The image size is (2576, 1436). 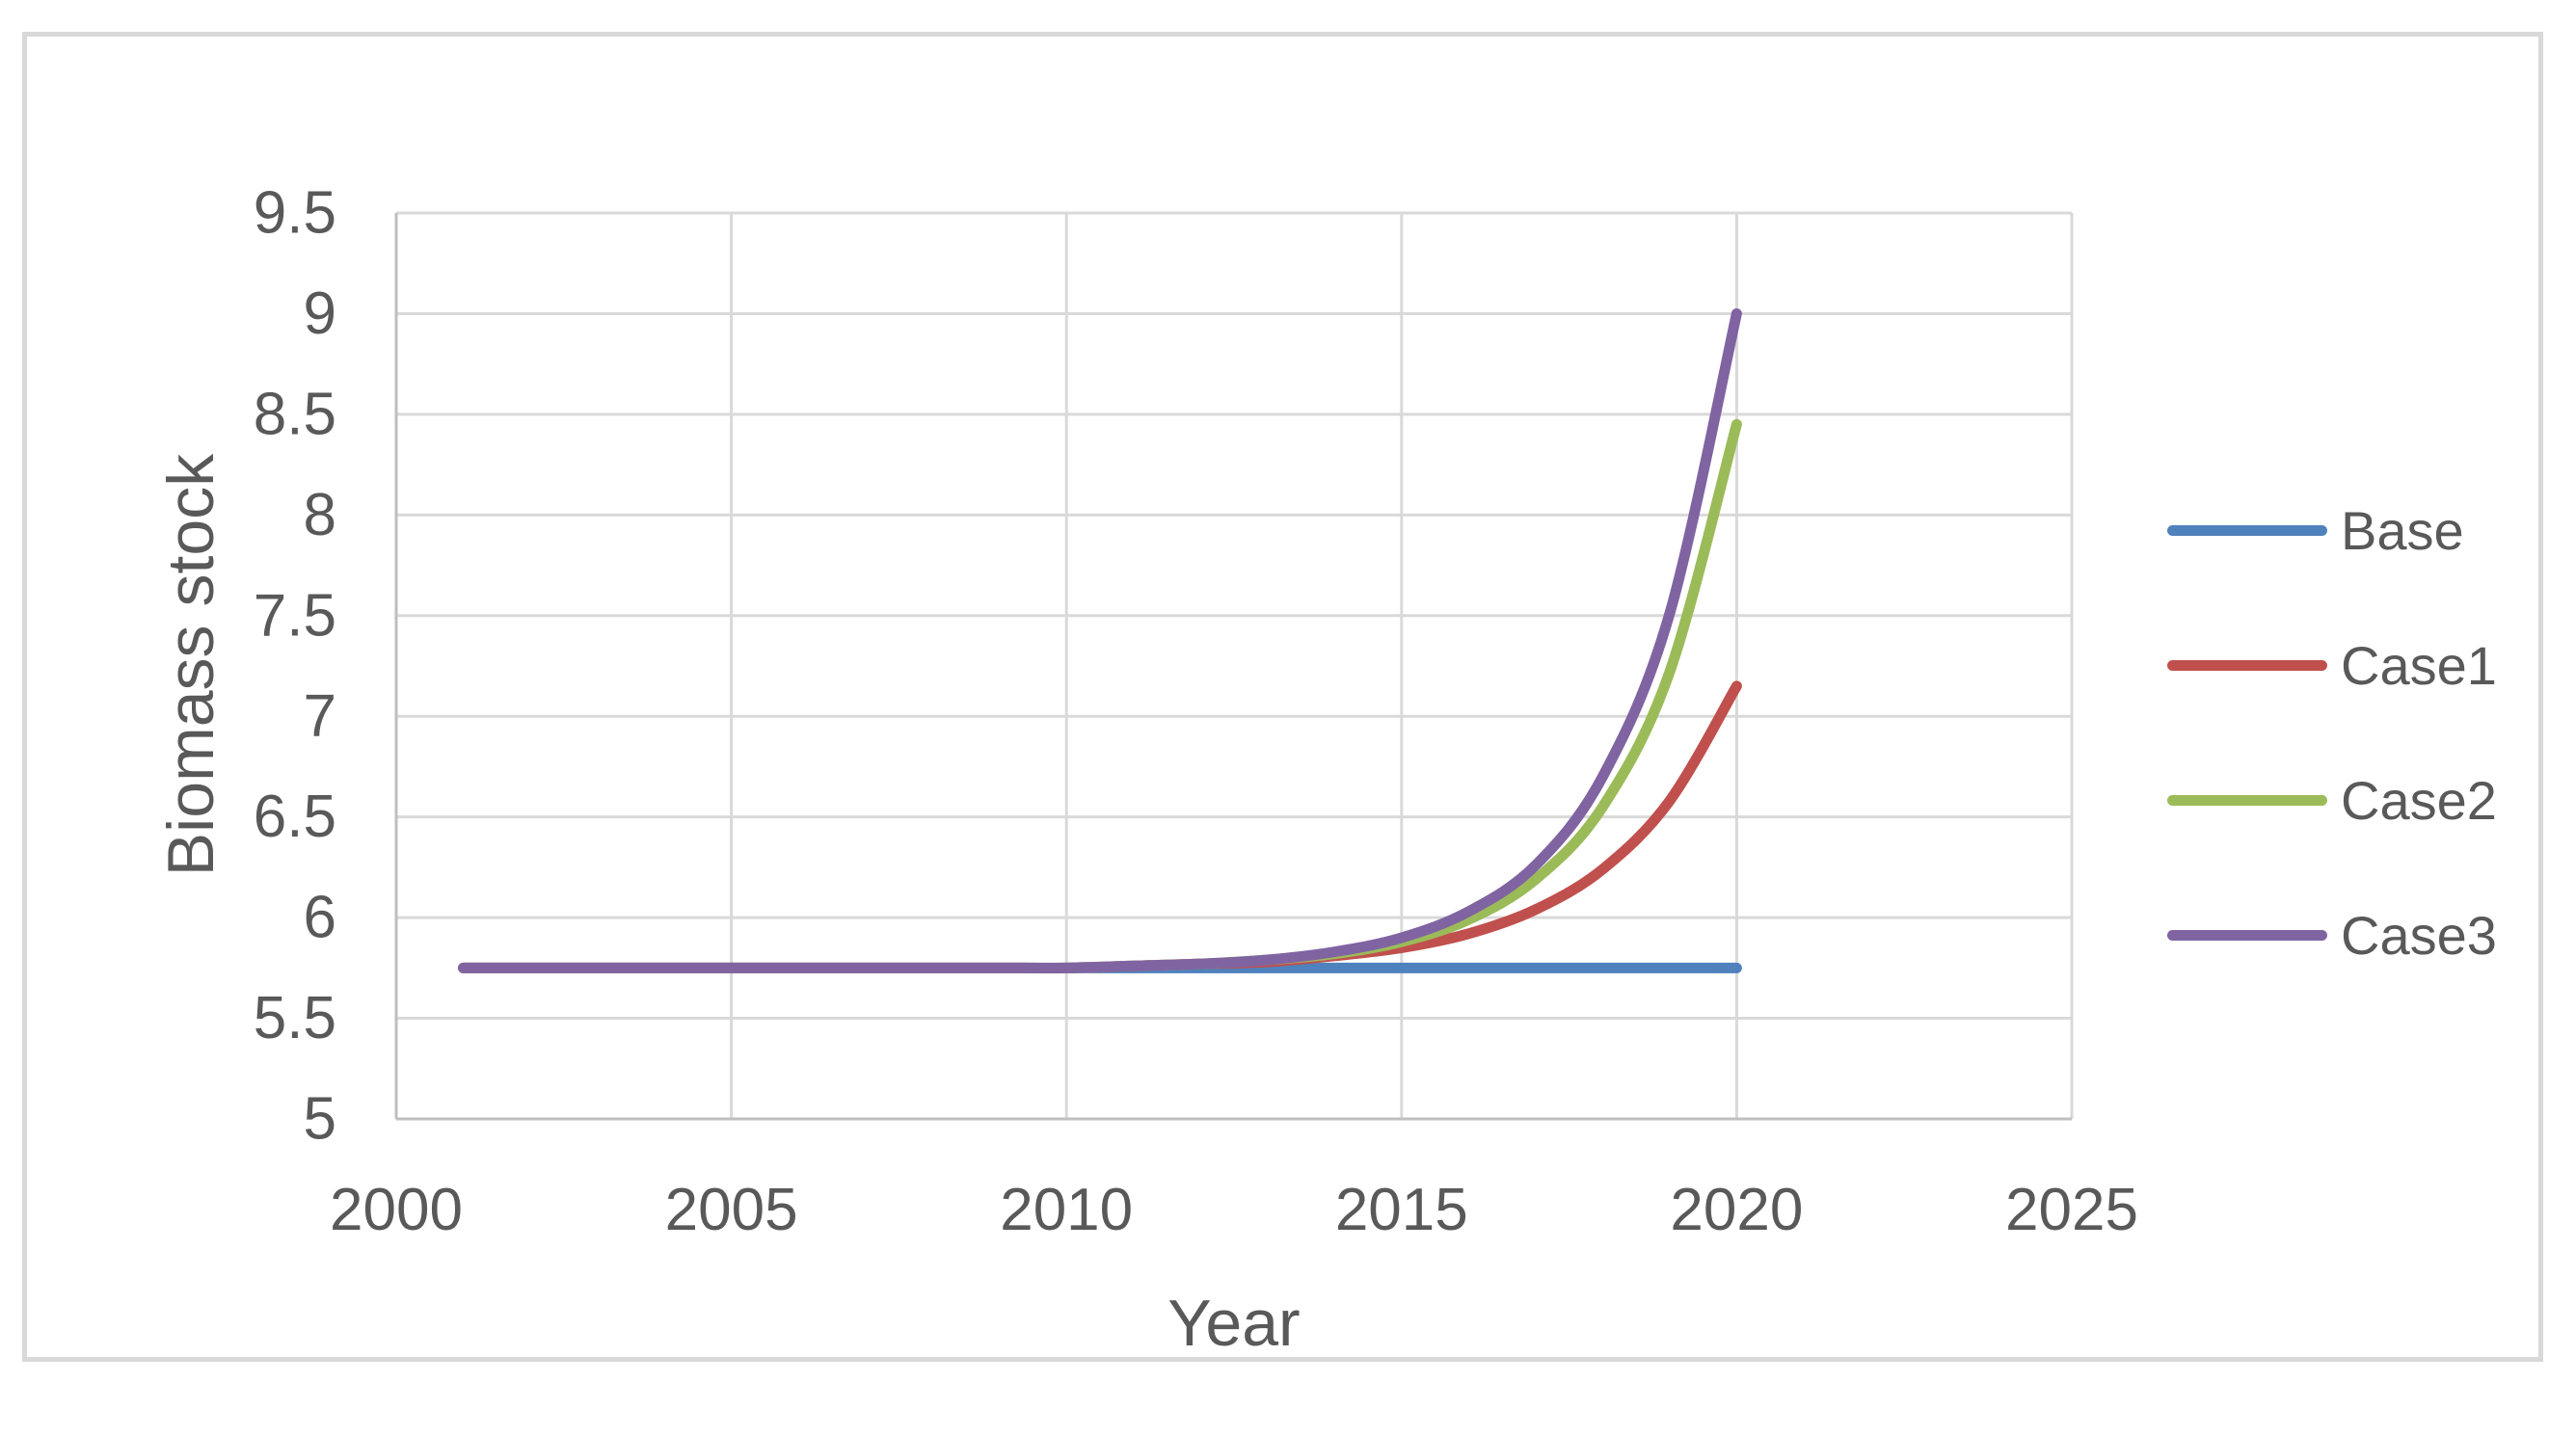 What do you see at coordinates (2419, 665) in the screenshot?
I see `legend-entry-label: Case1` at bounding box center [2419, 665].